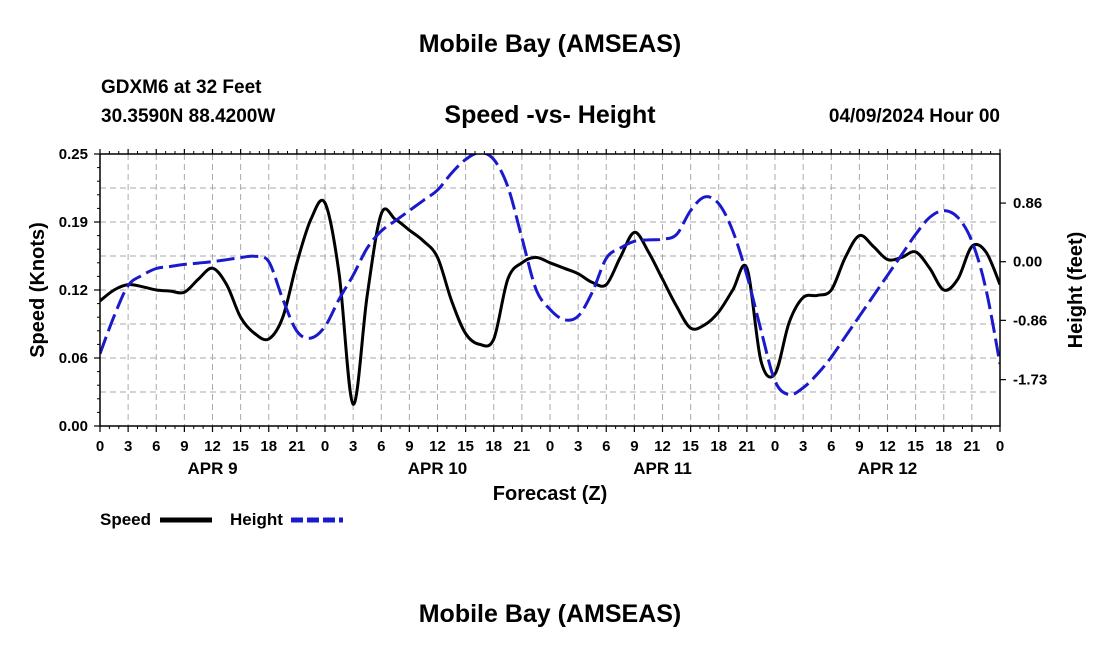  I want to click on station-coordinates: 30.3590N 88.4200W, so click(188, 116).